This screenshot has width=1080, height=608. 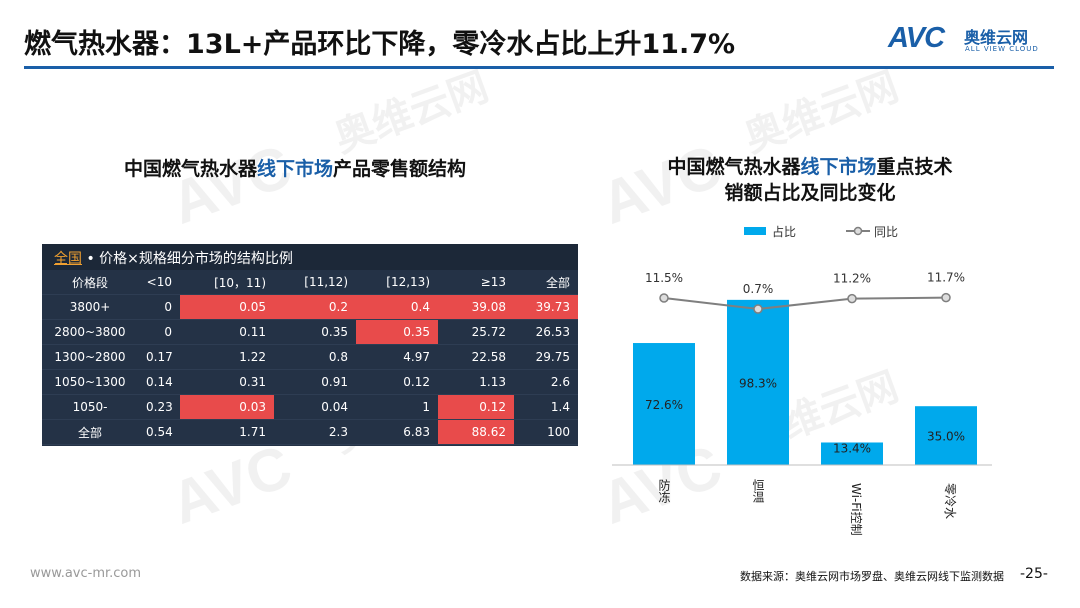 I want to click on logo-mark: AVC, so click(x=916, y=38).